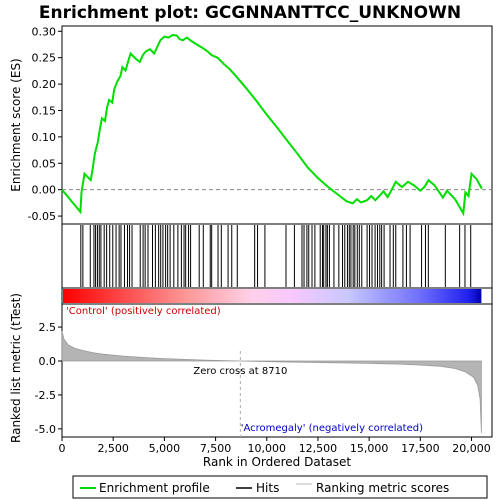  What do you see at coordinates (216, 448) in the screenshot?
I see `x-tick-label: 7,500` at bounding box center [216, 448].